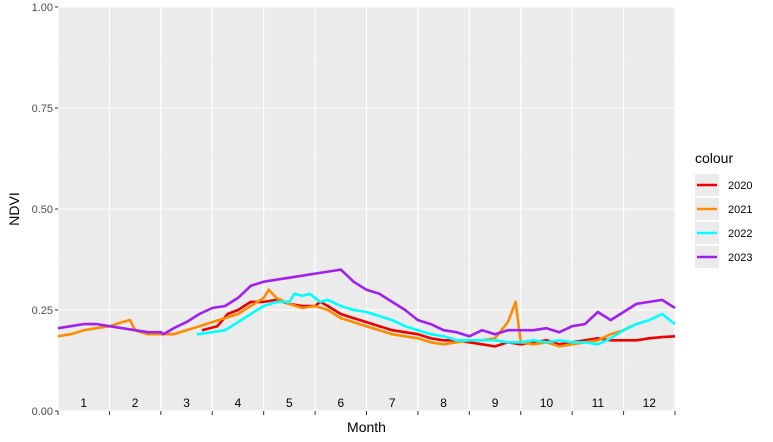  What do you see at coordinates (740, 234) in the screenshot?
I see `legend-label-2022: 2022` at bounding box center [740, 234].